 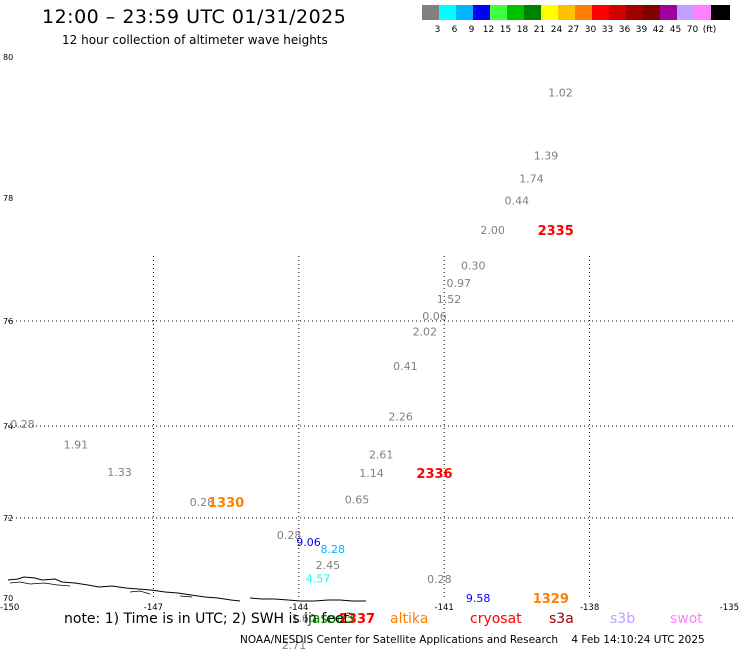 I want to click on legend-label: 9, so click(x=471, y=30).